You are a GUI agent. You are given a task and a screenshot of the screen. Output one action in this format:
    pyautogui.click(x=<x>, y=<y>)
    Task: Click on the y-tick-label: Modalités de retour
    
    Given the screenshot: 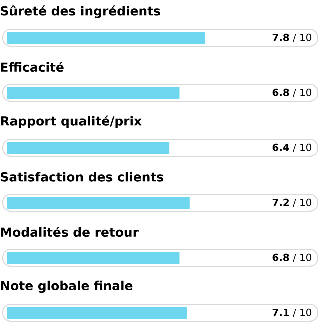 What is the action you would take?
    pyautogui.click(x=70, y=232)
    